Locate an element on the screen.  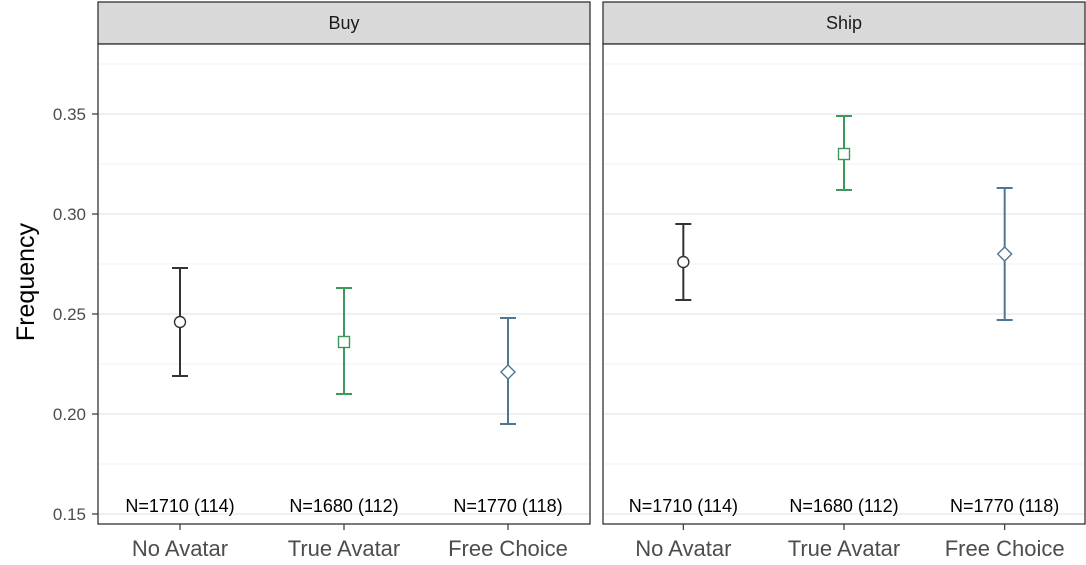
y-tick-label: 0.20 is located at coordinates (69, 414).